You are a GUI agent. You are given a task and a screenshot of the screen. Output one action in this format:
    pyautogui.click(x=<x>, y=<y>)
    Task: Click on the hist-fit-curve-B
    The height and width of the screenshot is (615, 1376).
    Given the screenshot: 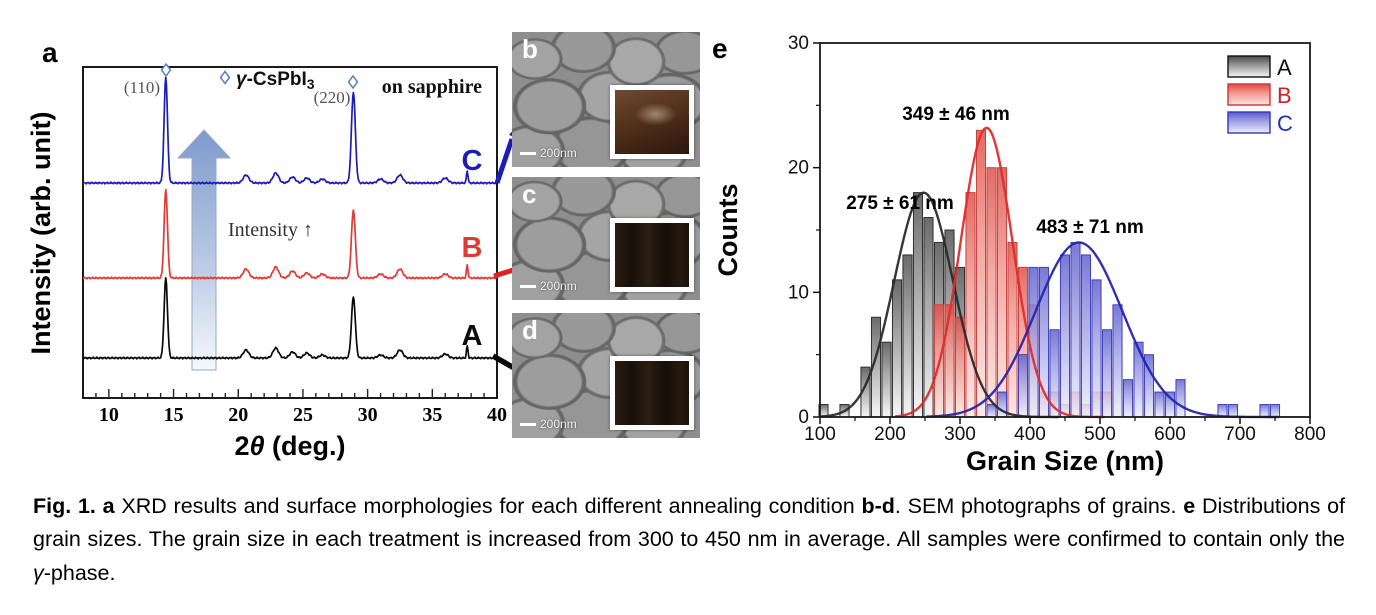 What is the action you would take?
    pyautogui.click(x=1000, y=272)
    